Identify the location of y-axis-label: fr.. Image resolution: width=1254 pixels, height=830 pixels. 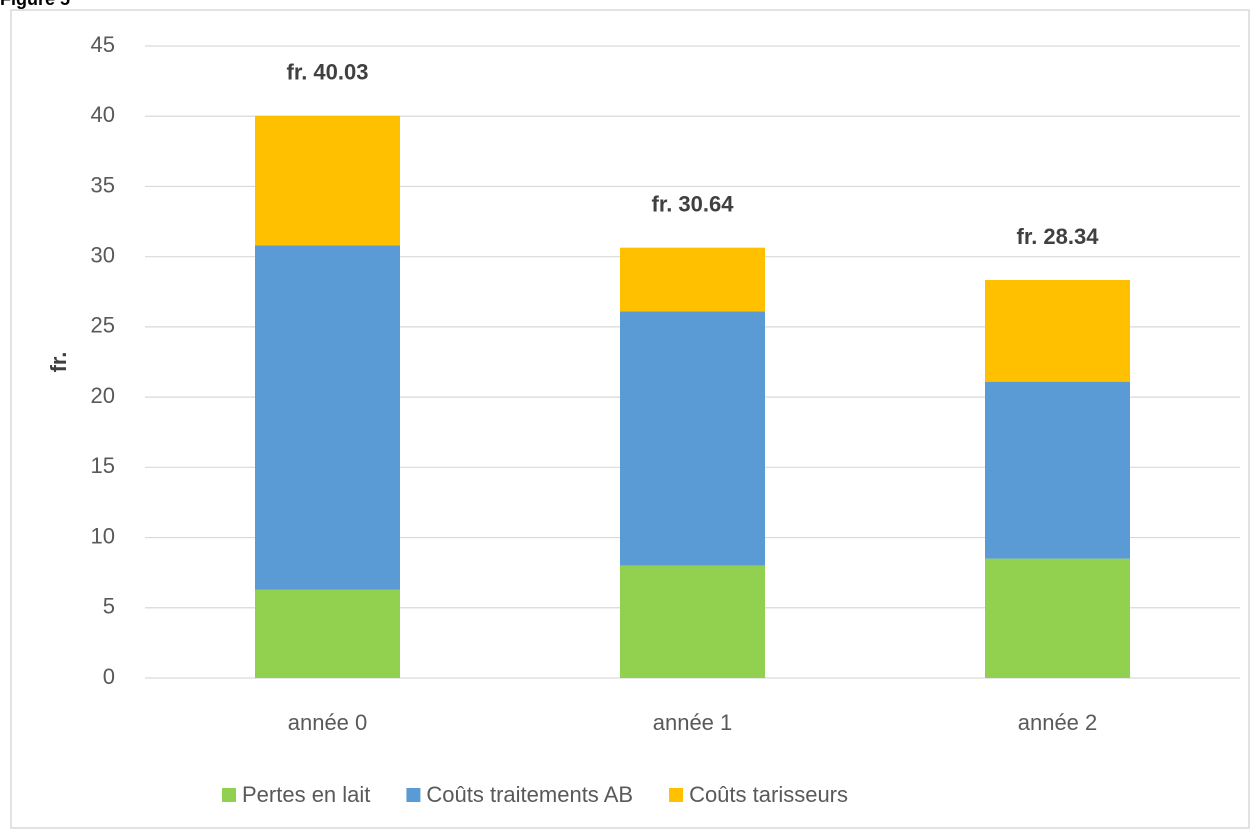
(58, 362).